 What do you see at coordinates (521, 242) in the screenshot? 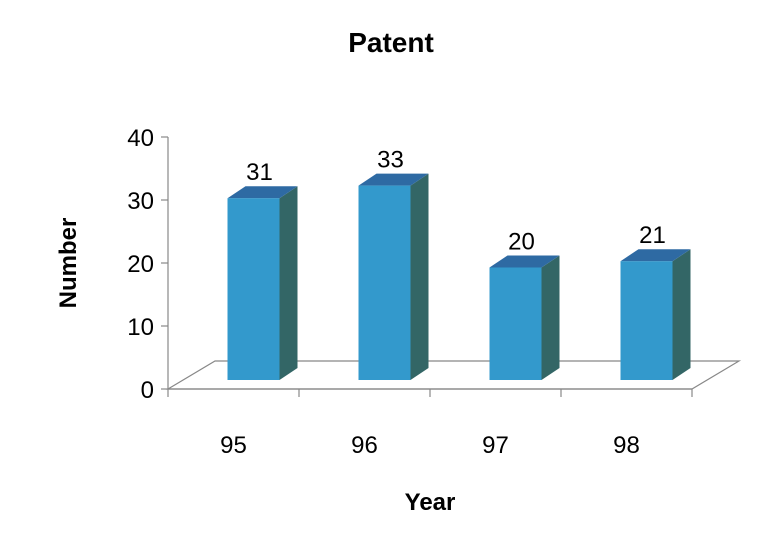
I see `data-label: 20` at bounding box center [521, 242].